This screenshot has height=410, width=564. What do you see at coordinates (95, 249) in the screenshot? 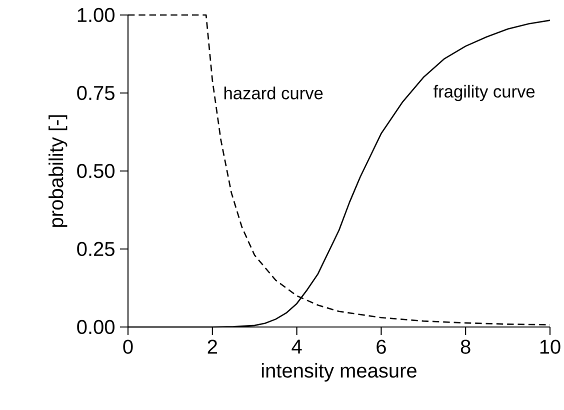
I see `y-tick-label: 0.25` at bounding box center [95, 249].